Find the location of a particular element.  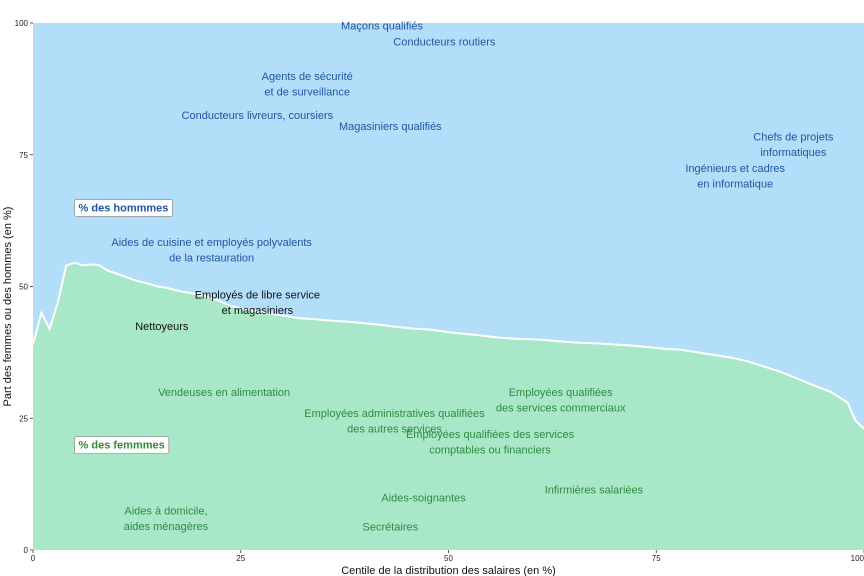

legend: % des hommmes % des femmmes is located at coordinates (123, 327).